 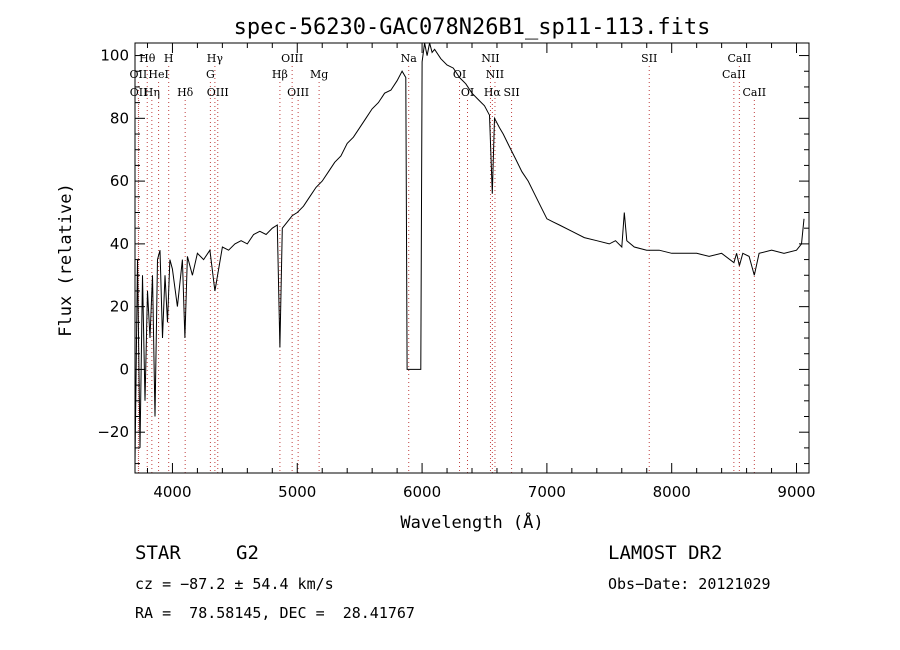 What do you see at coordinates (113, 432) in the screenshot?
I see `y-tick-label--20: −20` at bounding box center [113, 432].